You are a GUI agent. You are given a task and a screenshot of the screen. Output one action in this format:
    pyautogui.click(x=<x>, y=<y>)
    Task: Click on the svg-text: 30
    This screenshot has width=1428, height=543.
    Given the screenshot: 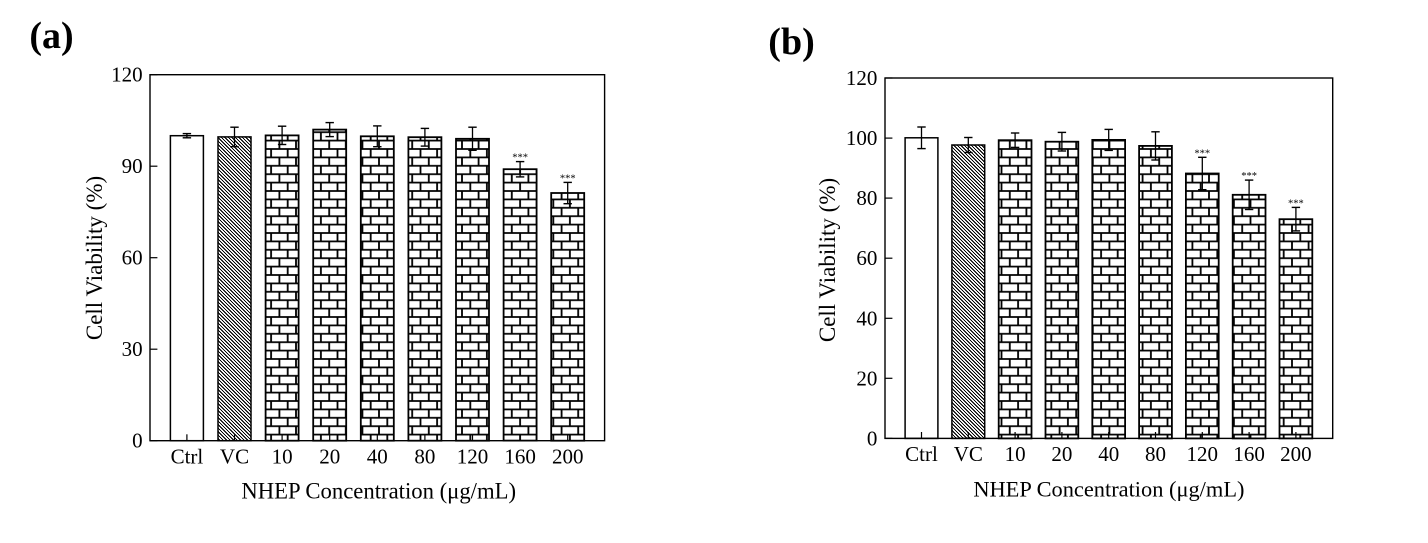 What is the action you would take?
    pyautogui.click(x=132, y=349)
    